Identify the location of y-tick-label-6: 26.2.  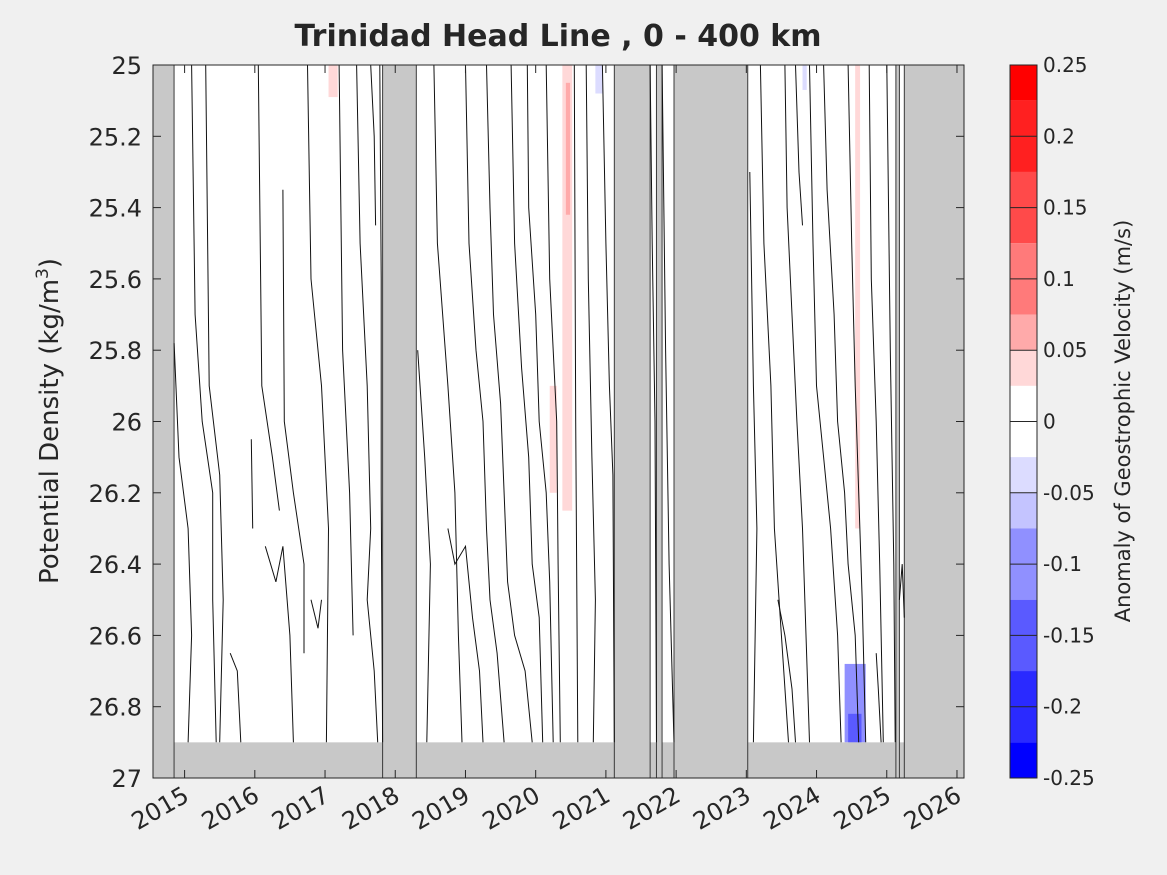
(115, 494).